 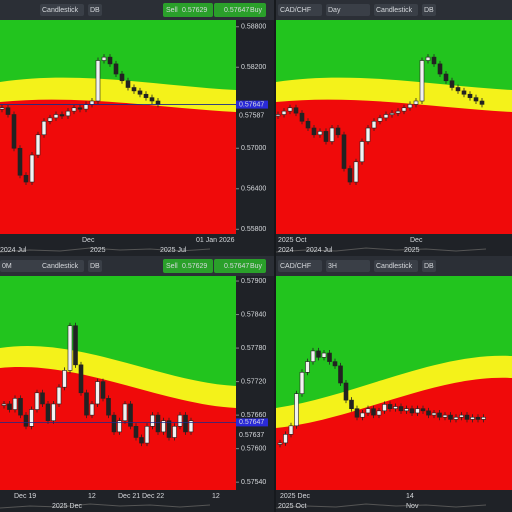 What do you see at coordinates (334, 10) in the screenshot?
I see `toolbar-item: Day` at bounding box center [334, 10].